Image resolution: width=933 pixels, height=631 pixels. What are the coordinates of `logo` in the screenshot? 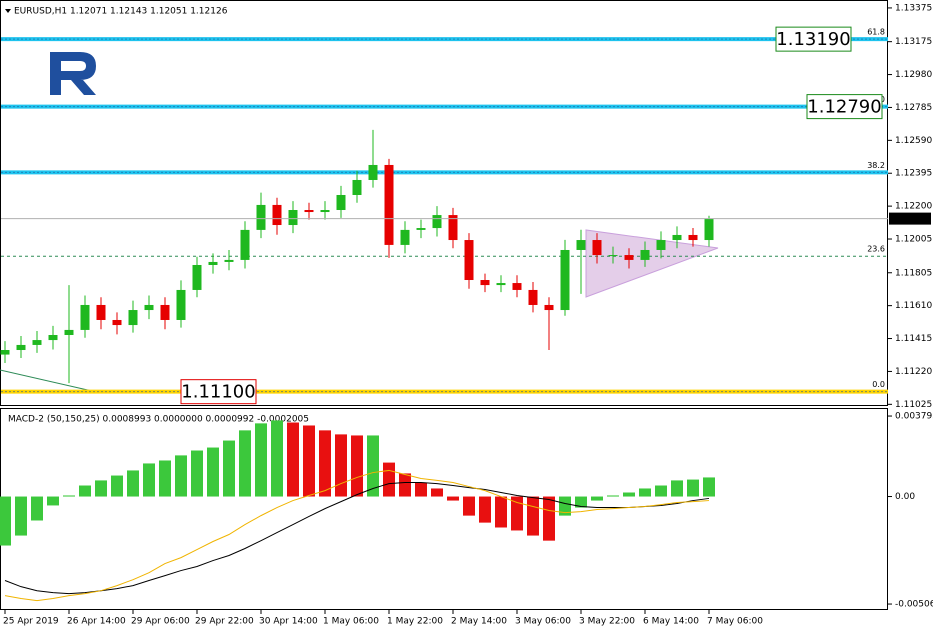 It's located at (73, 73).